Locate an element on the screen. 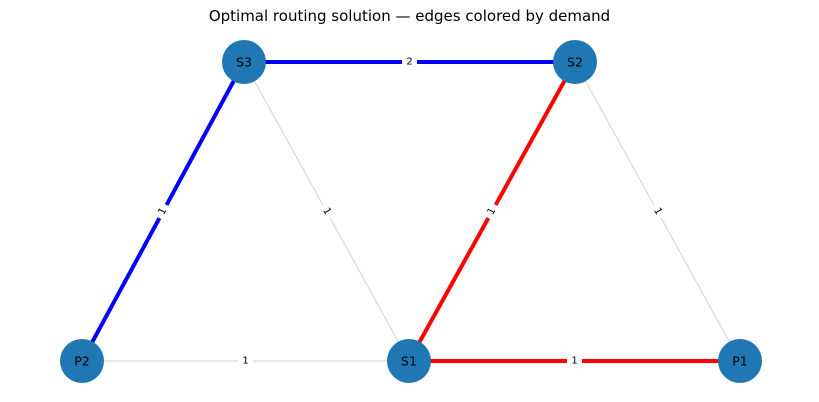 The image size is (819, 402). node-circle-P2 is located at coordinates (82, 361).